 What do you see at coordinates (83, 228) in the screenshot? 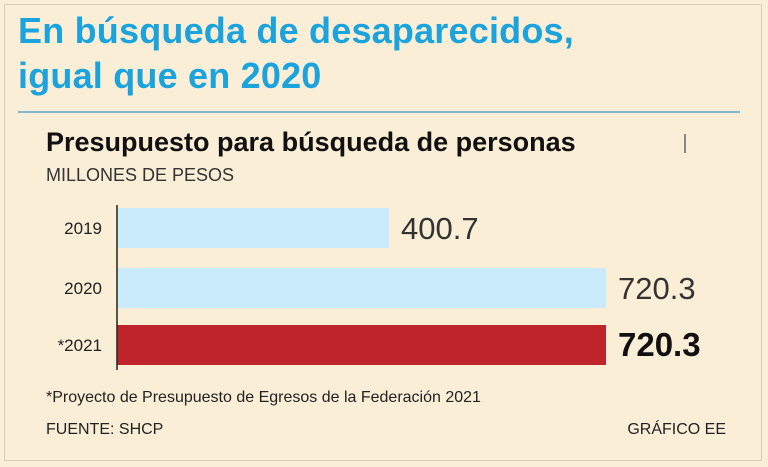
I see `category-label: 2019` at bounding box center [83, 228].